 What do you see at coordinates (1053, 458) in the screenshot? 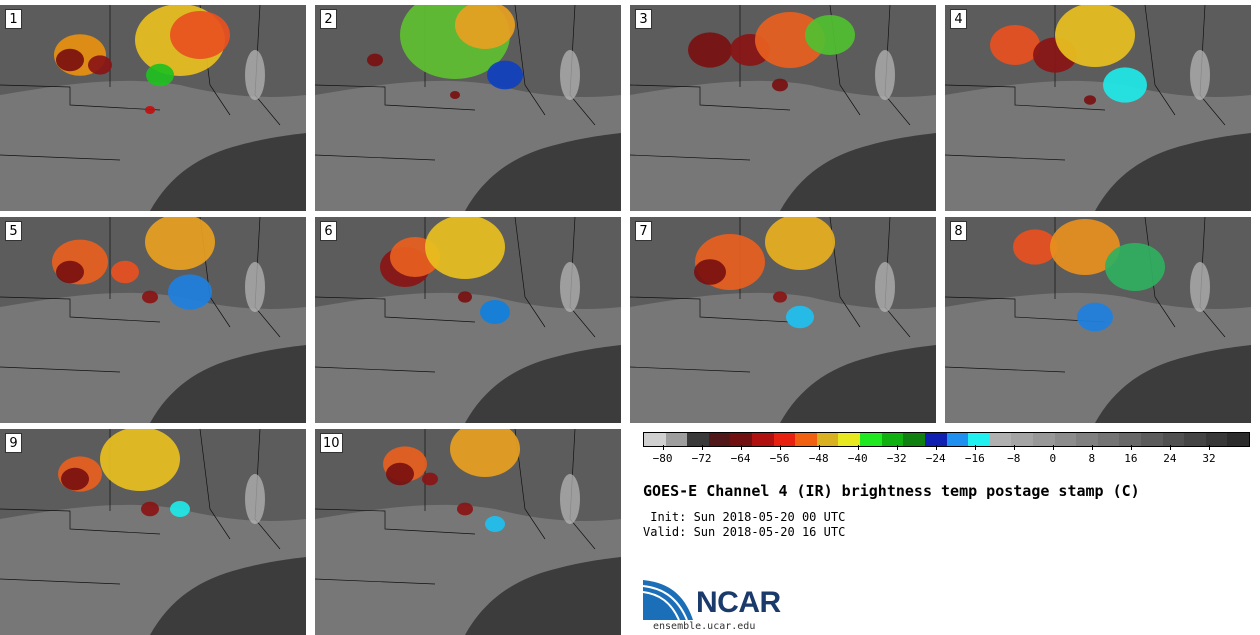
I see `colorbar-tick-label: 0` at bounding box center [1053, 458].